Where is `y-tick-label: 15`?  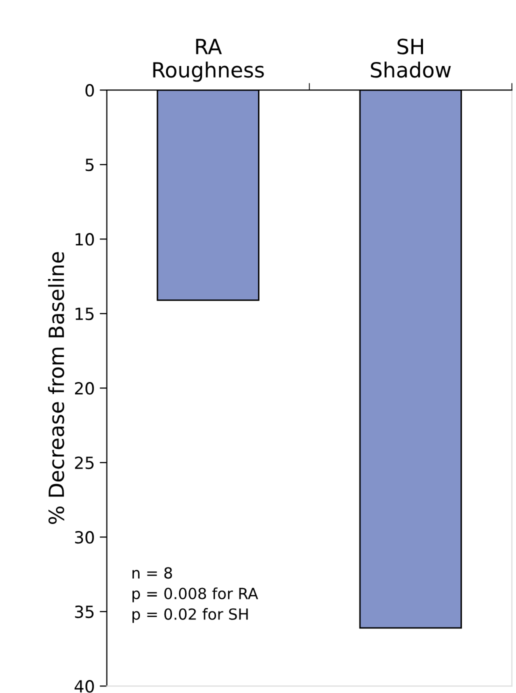 y-tick-label: 15 is located at coordinates (85, 314).